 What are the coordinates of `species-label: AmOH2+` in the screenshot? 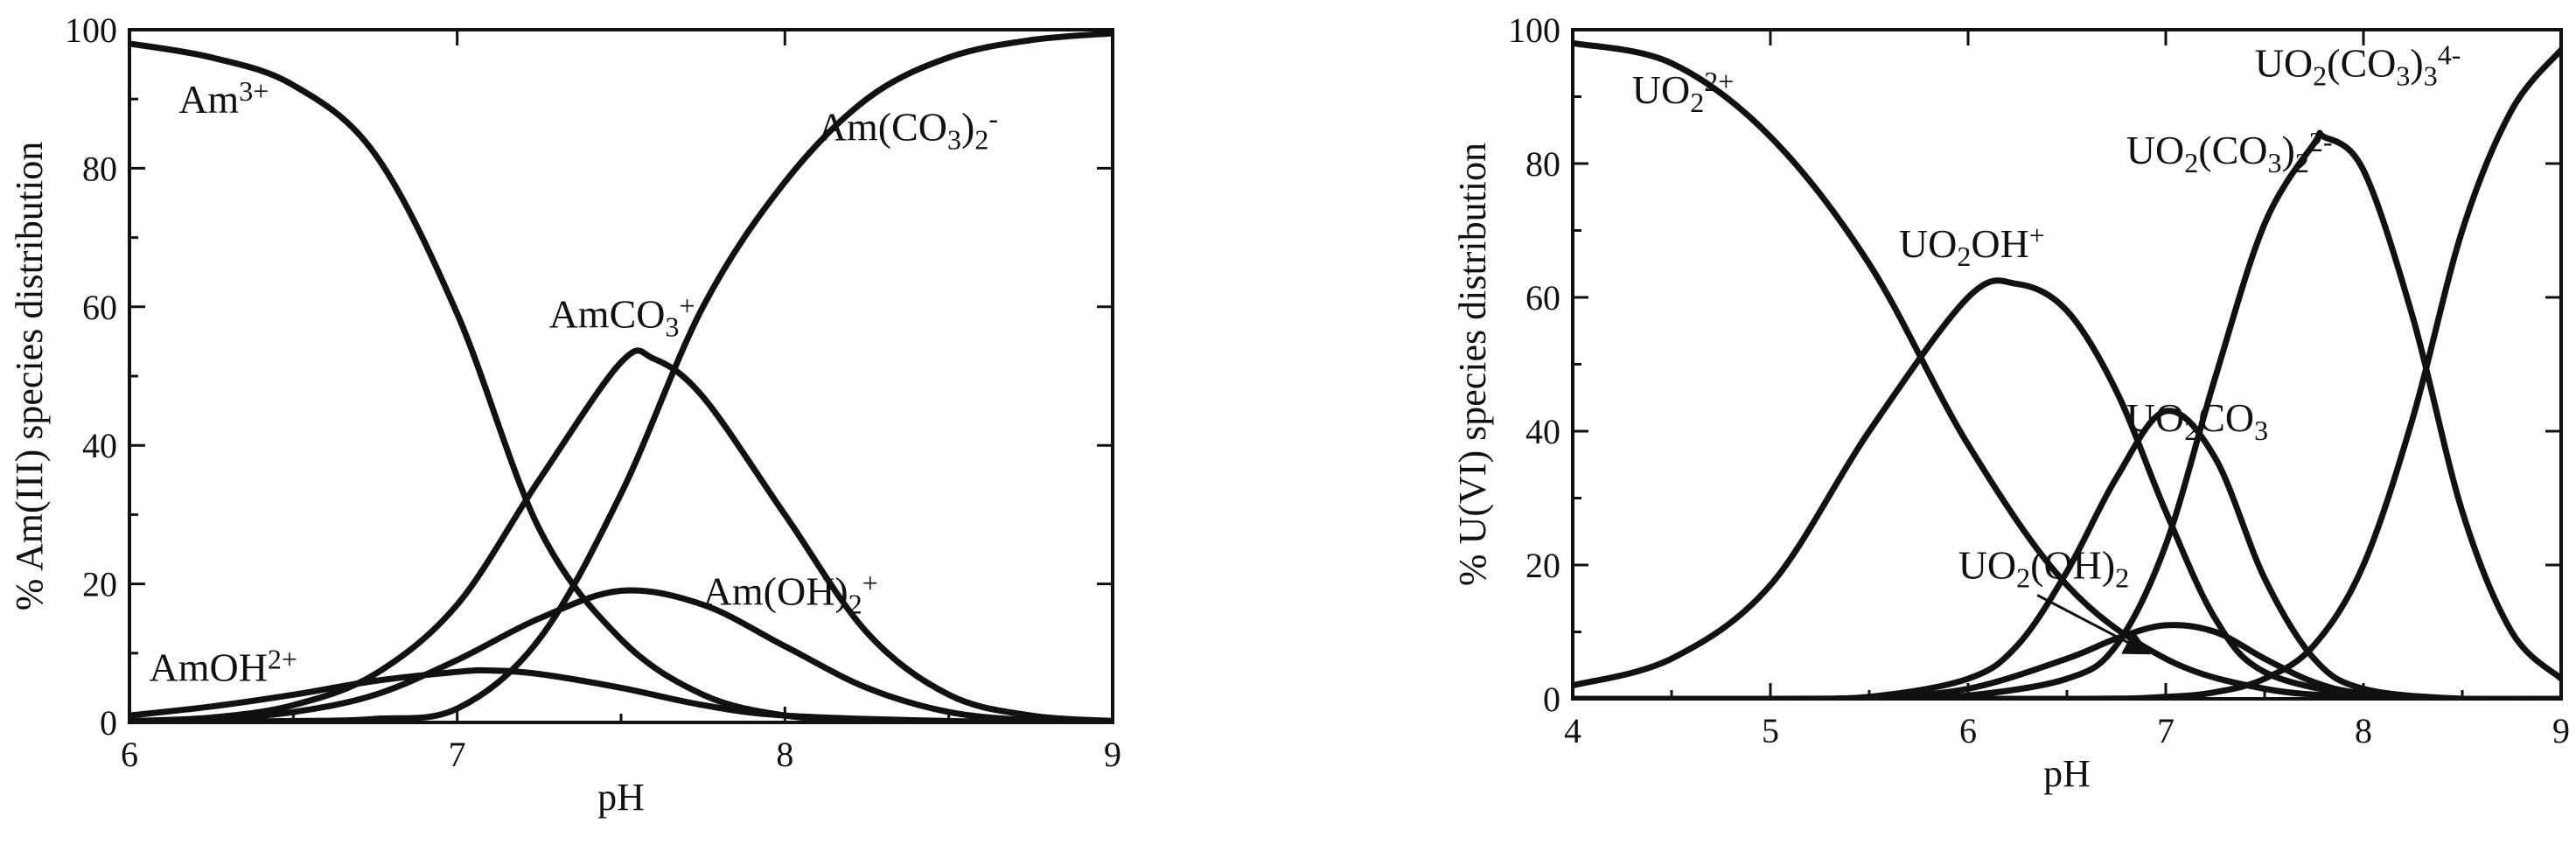 It's located at (223, 666).